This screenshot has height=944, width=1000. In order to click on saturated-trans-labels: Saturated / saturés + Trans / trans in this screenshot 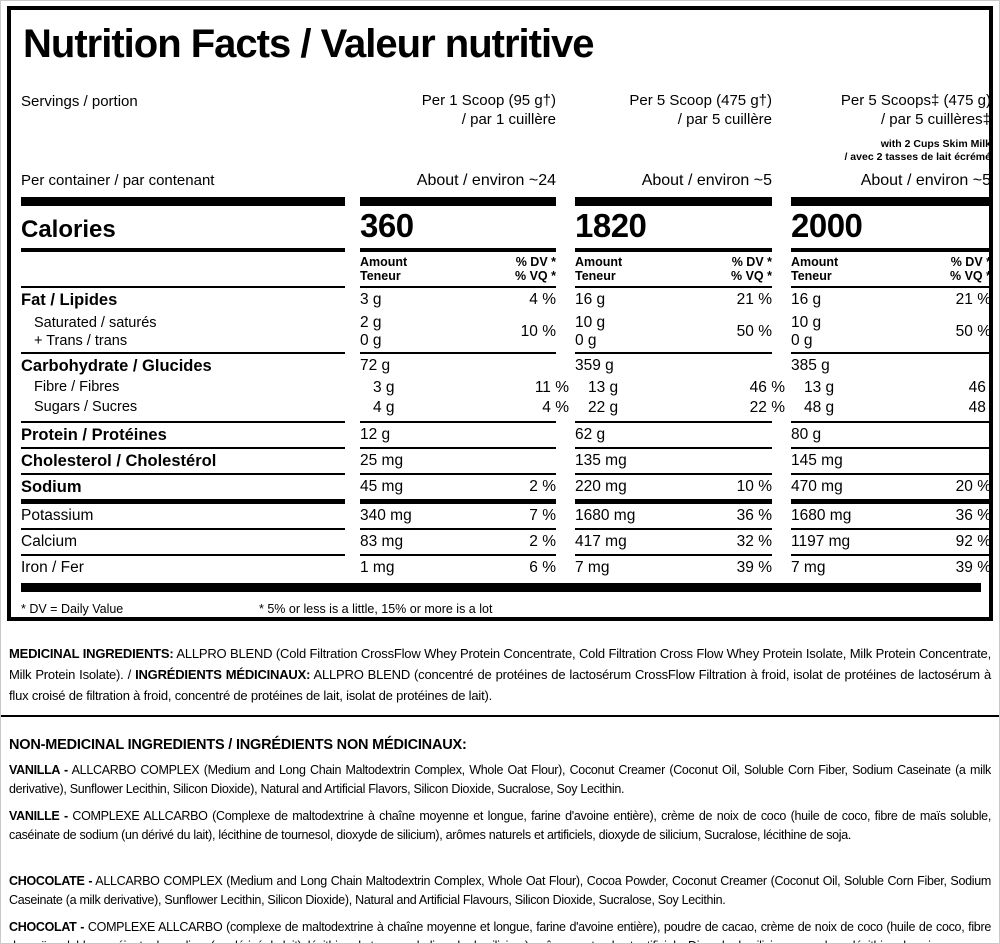, I will do `click(183, 332)`.